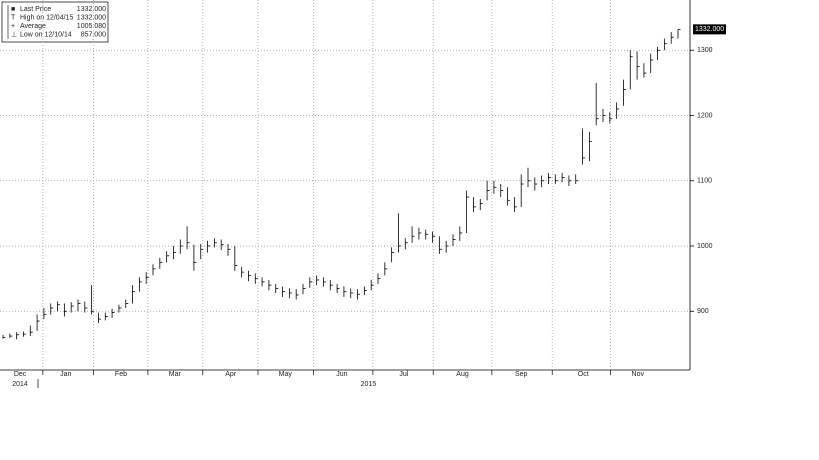 The width and height of the screenshot is (819, 460). What do you see at coordinates (462, 374) in the screenshot?
I see `x-tick-label: Aug` at bounding box center [462, 374].